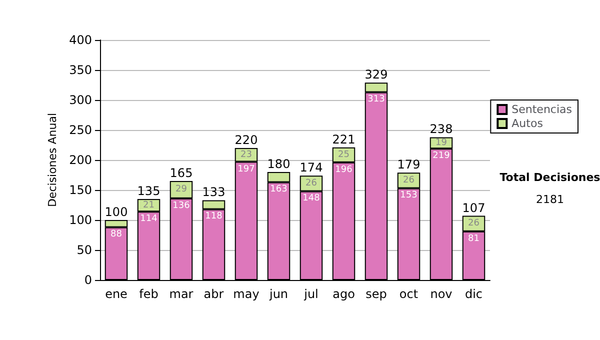  Describe the element at coordinates (408, 294) in the screenshot. I see `x-tick-label: oct` at that location.